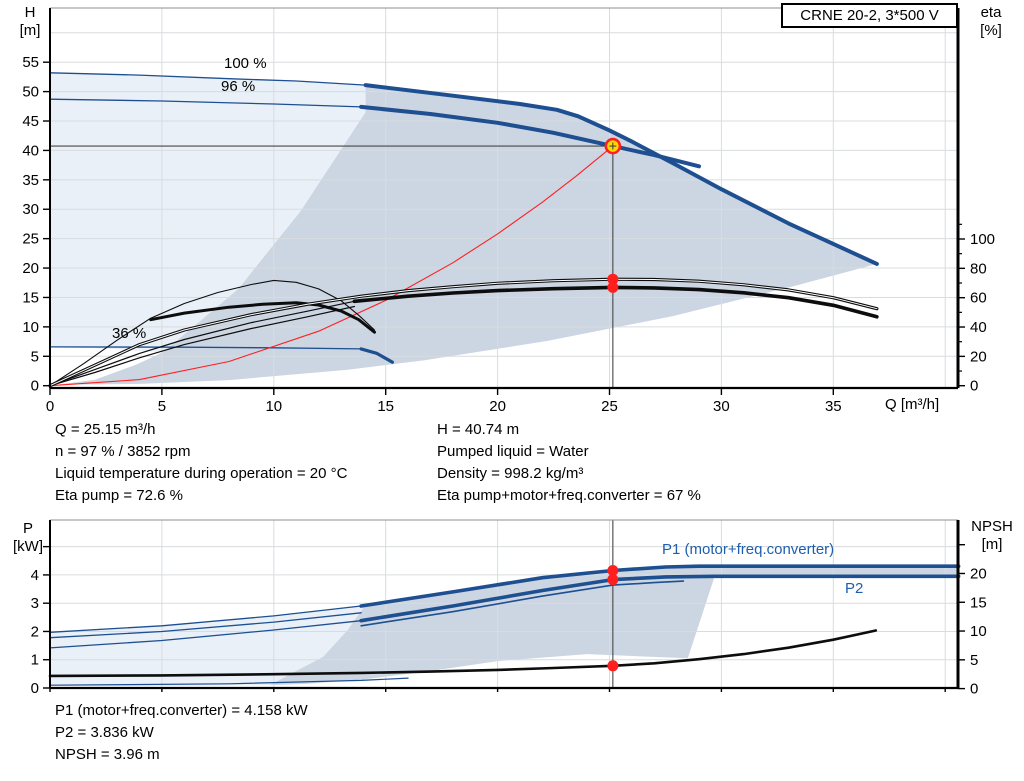 The image size is (1024, 781). What do you see at coordinates (129, 333) in the screenshot?
I see `speed-label-36: 36 %` at bounding box center [129, 333].